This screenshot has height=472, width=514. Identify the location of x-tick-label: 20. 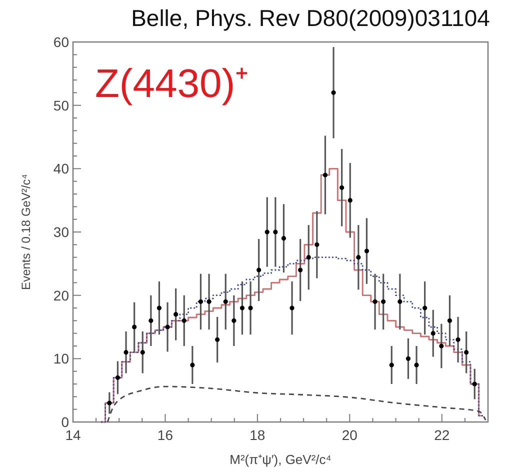
(350, 435).